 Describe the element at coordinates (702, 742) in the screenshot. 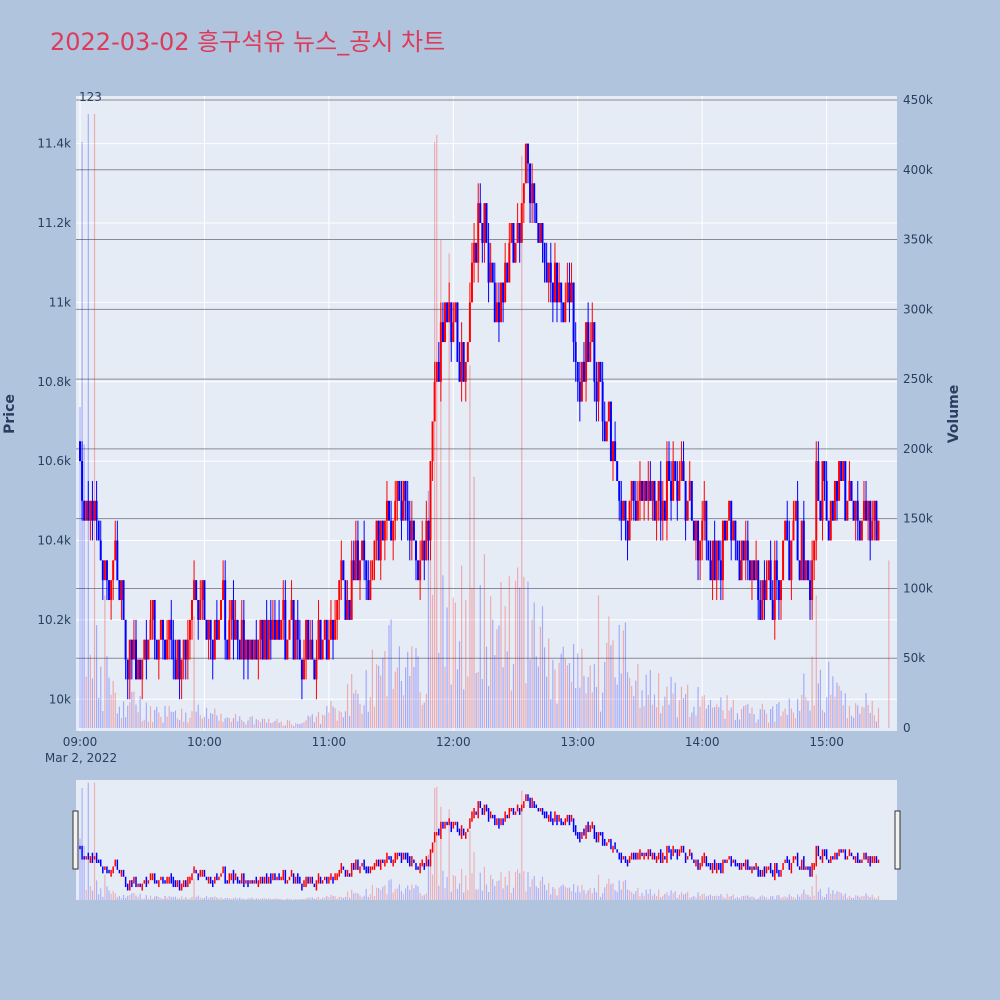

I see `x-tick-label: 14:00` at that location.